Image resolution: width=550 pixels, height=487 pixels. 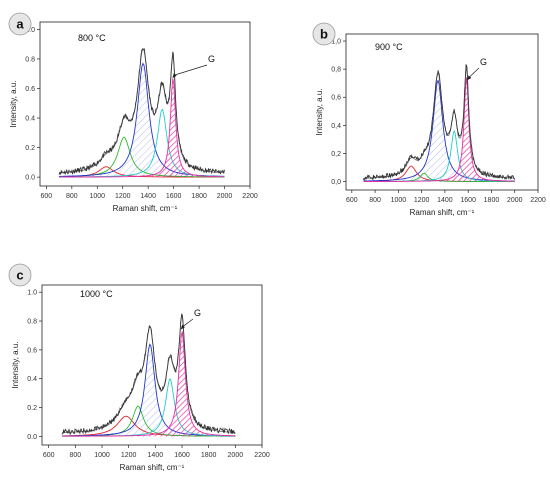 I want to click on panel-badge-label: a, so click(x=20, y=24).